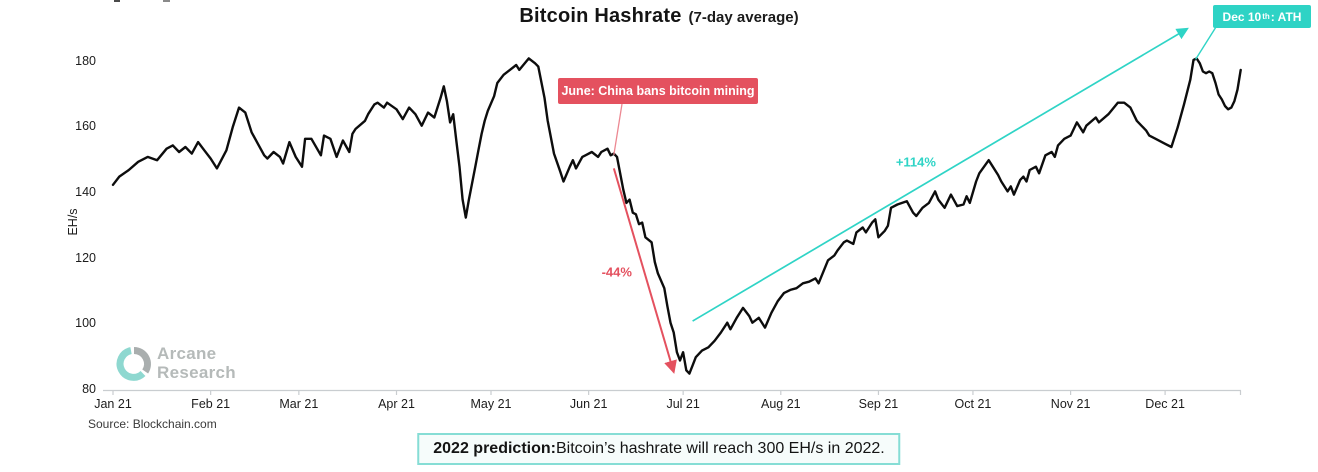 Image resolution: width=1318 pixels, height=472 pixels. What do you see at coordinates (677, 392) in the screenshot?
I see `x-axis-ticks` at bounding box center [677, 392].